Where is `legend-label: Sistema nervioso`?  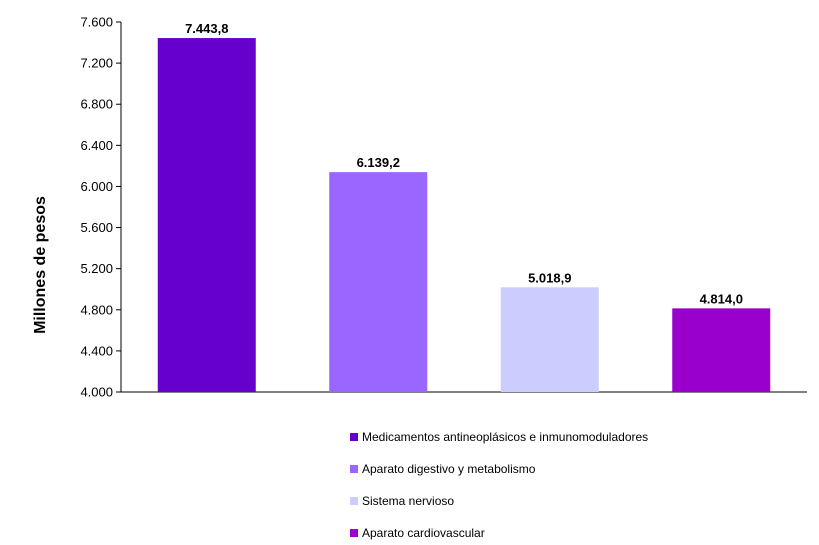 legend-label: Sistema nervioso is located at coordinates (408, 501).